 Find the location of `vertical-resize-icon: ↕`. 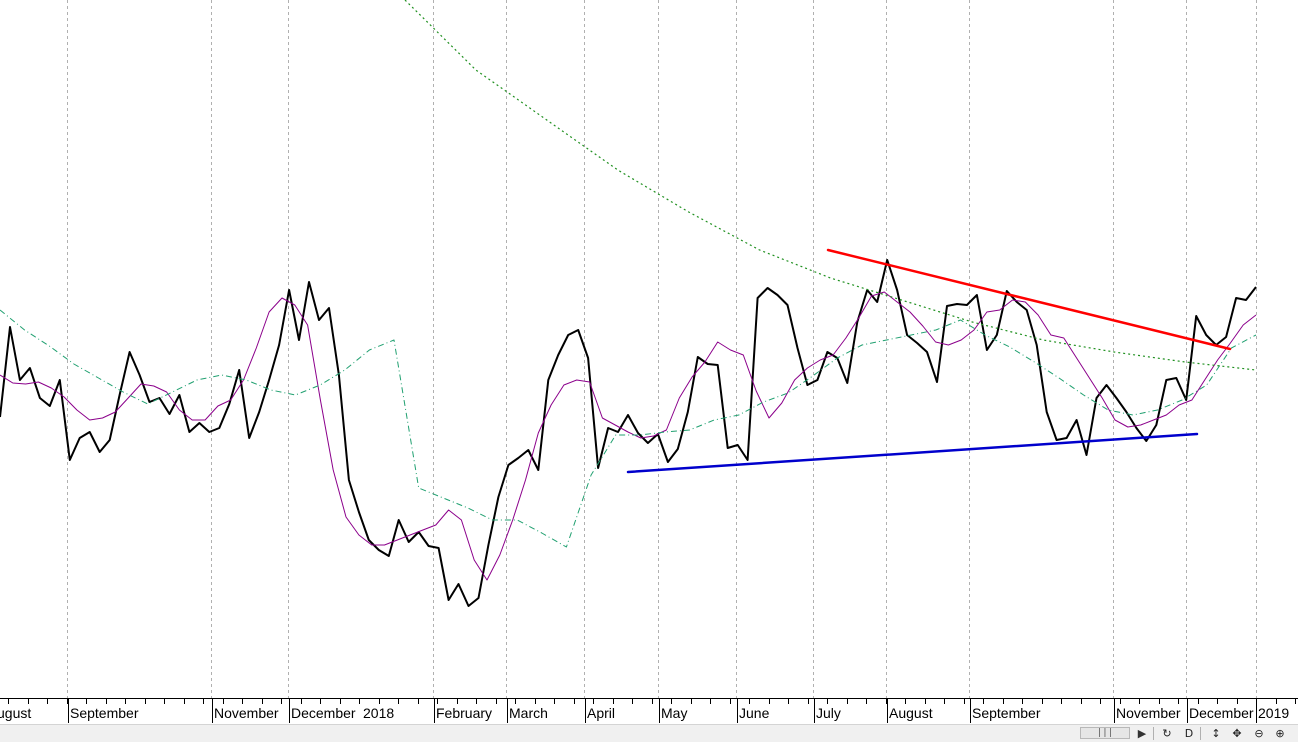

vertical-resize-icon: ↕ is located at coordinates (1216, 733).